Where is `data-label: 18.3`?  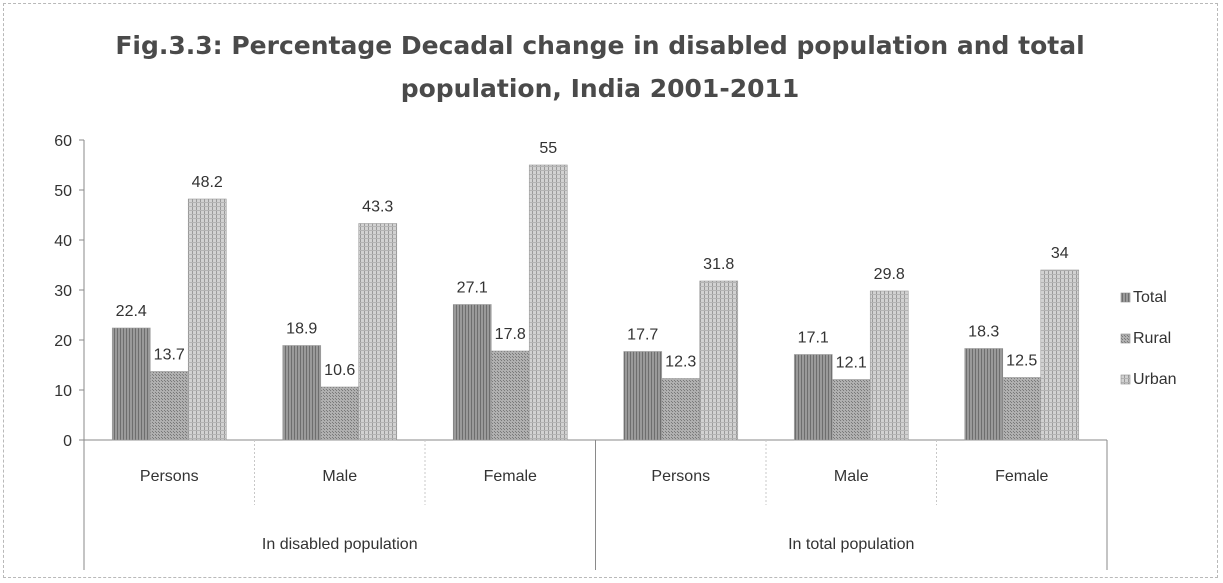 data-label: 18.3 is located at coordinates (983, 332).